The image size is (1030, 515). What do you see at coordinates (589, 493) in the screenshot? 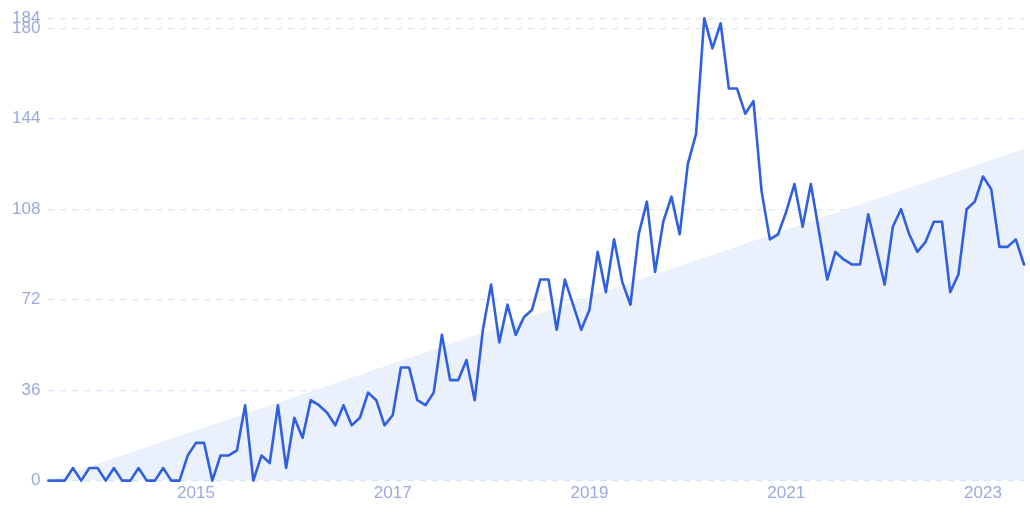
I see `x-tick-label: 2019` at bounding box center [589, 493].